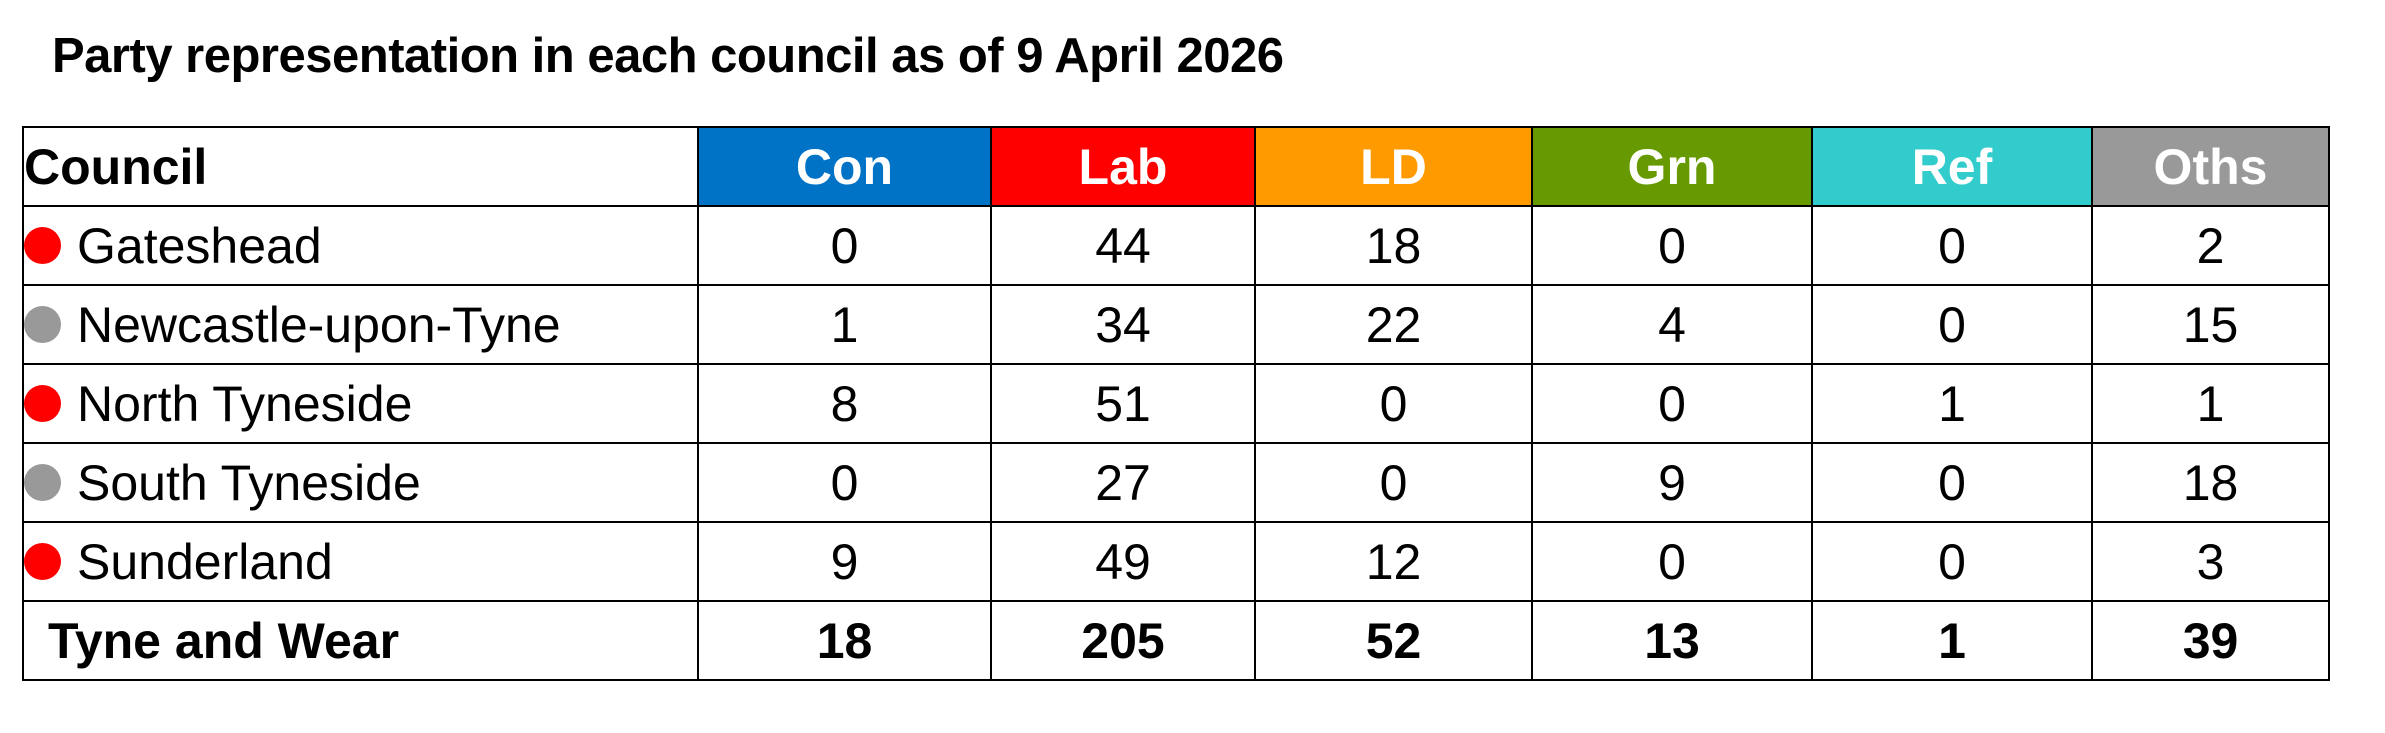  What do you see at coordinates (1123, 640) in the screenshot?
I see `lab-total: 205` at bounding box center [1123, 640].